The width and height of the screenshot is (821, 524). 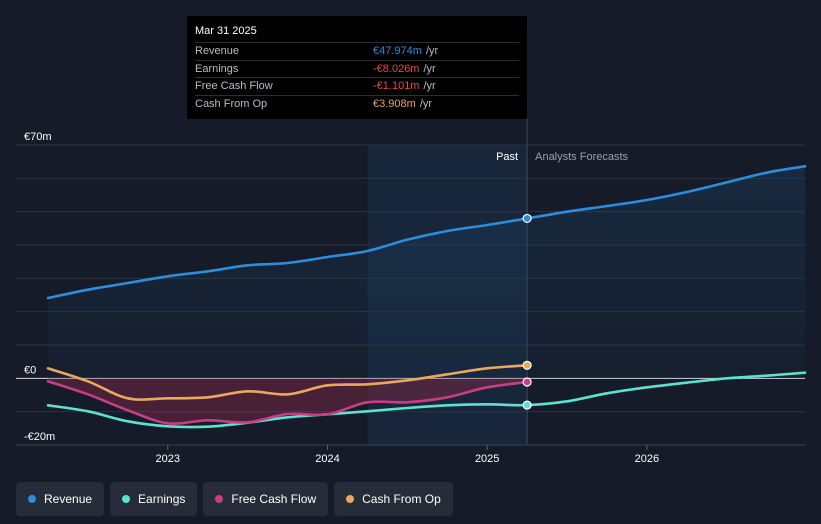 I want to click on tooltip-label: Revenue, so click(x=217, y=51).